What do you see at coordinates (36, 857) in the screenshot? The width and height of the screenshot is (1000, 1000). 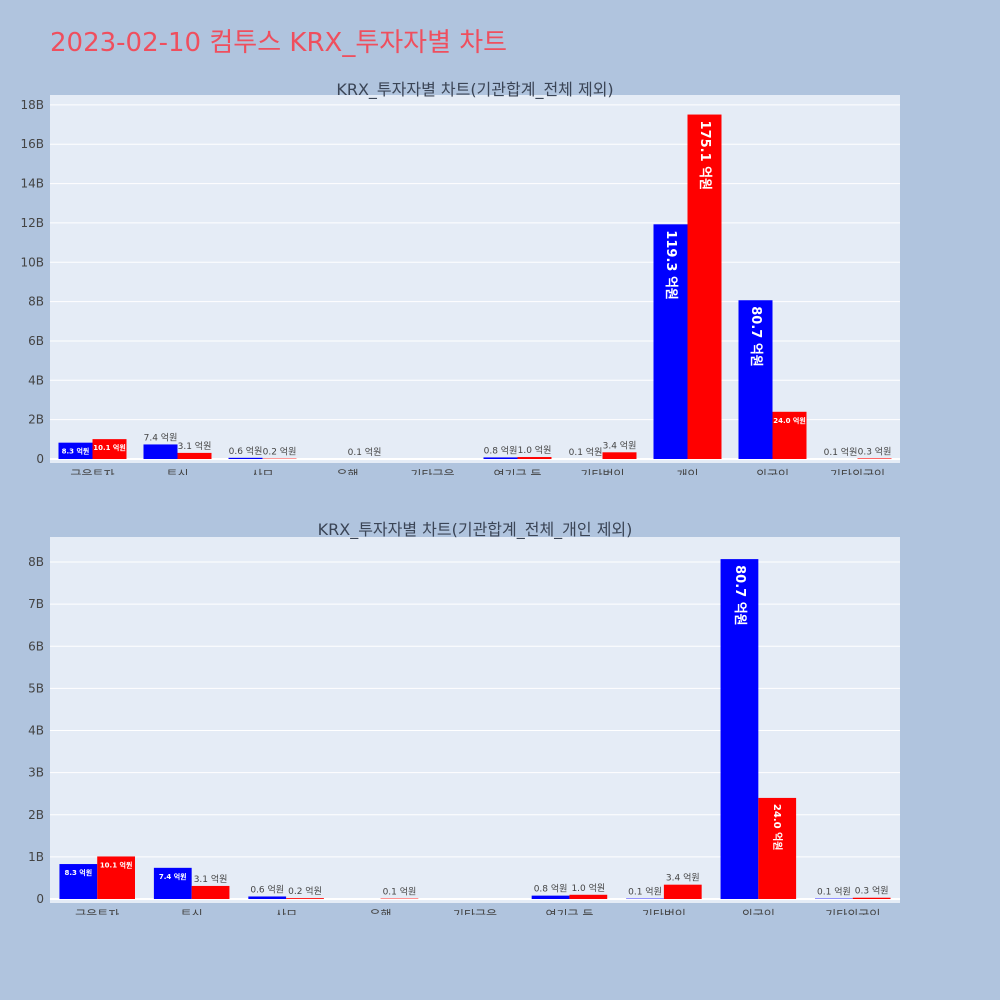 I see `y-tick-label: 1B` at bounding box center [36, 857].